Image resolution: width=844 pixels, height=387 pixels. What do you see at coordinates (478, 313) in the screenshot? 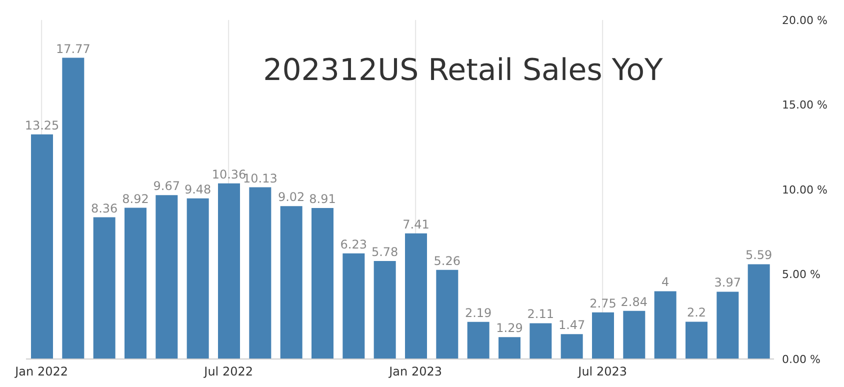
I see `data-label: 2.19` at bounding box center [478, 313].